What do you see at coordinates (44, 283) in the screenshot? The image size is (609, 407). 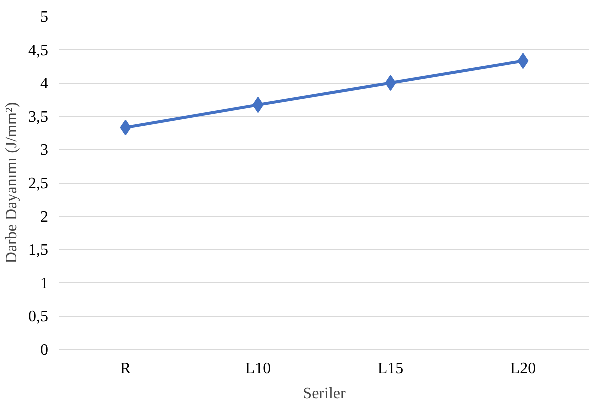 I see `y-tick-label: 1` at bounding box center [44, 283].